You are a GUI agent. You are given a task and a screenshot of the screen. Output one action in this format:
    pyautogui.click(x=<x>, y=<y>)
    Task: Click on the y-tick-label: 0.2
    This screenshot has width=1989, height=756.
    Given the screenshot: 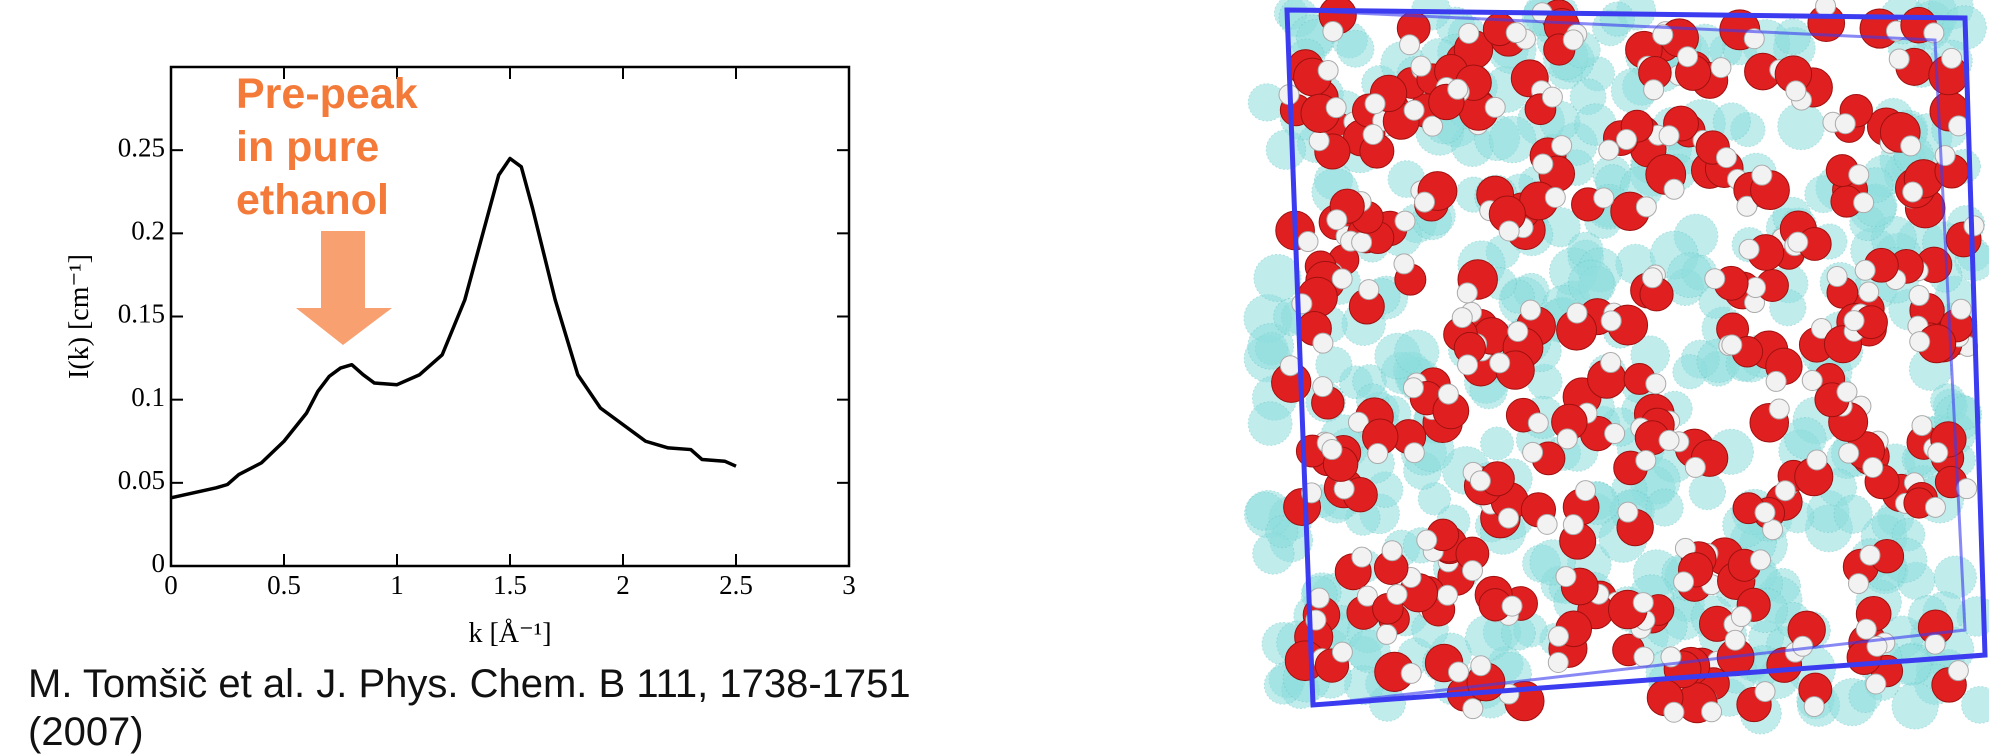 What is the action you would take?
    pyautogui.click(x=148, y=231)
    